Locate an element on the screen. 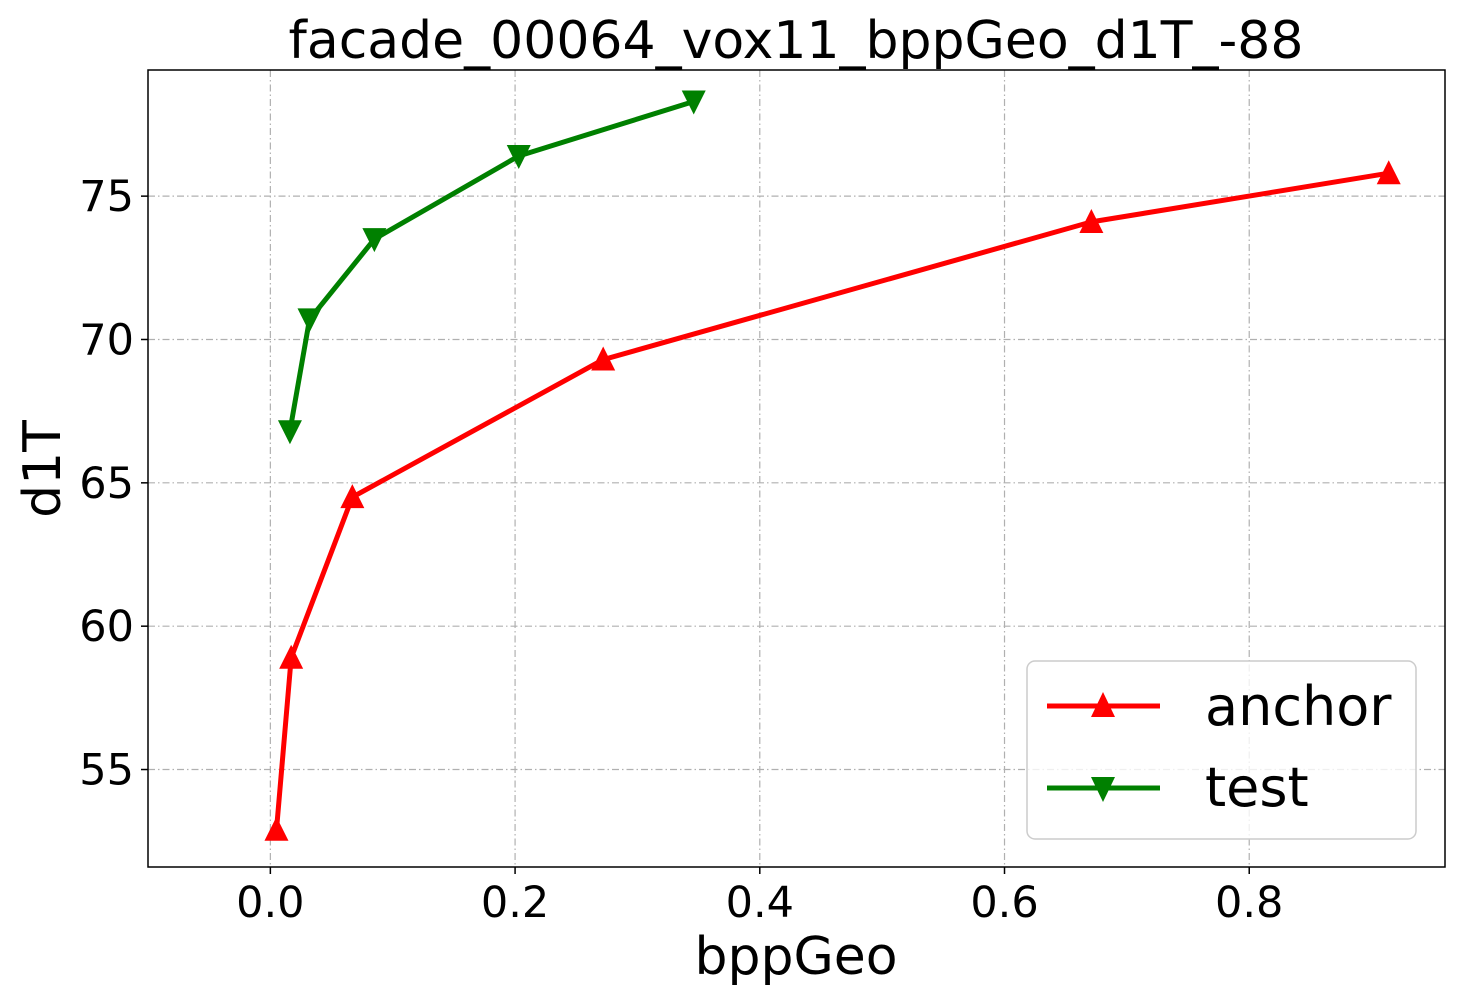 This screenshot has width=1460, height=1000. legend-anchor-label: anchor is located at coordinates (1298, 706).